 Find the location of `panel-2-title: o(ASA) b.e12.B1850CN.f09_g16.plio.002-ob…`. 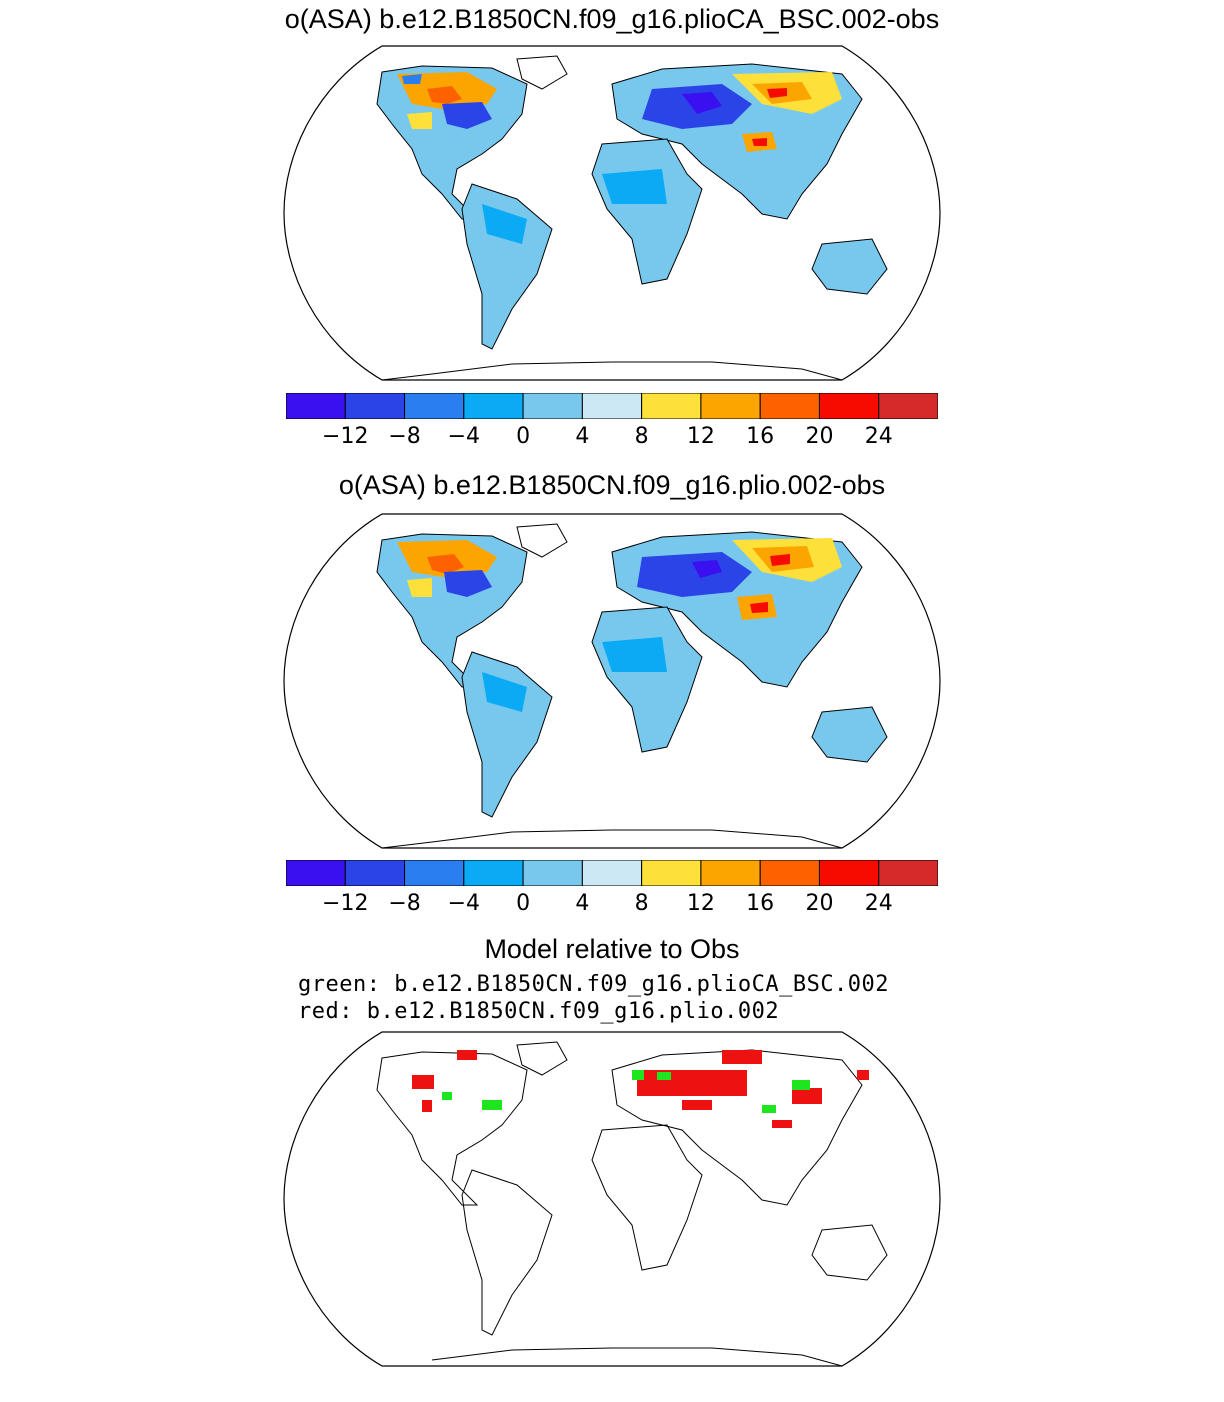

panel-2-title: o(ASA) b.e12.B1850CN.f09_g16.plio.002-ob… is located at coordinates (612, 485).